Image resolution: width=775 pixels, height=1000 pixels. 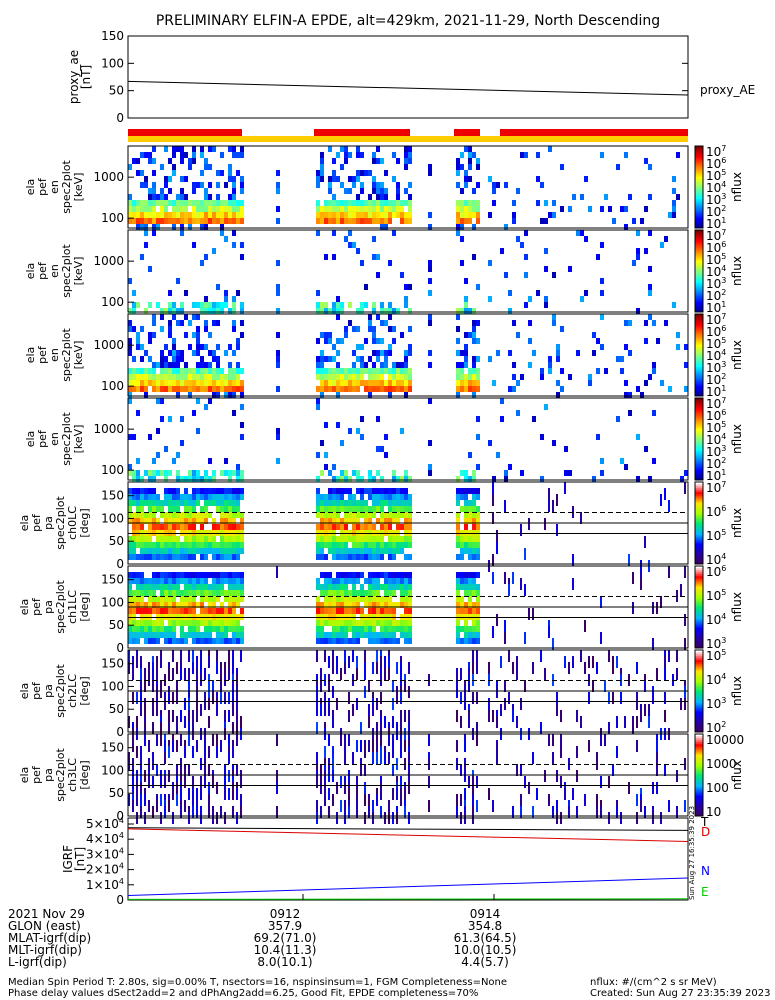 What do you see at coordinates (54, 607) in the screenshot?
I see `panel-ylabel: elapefpaspec2plotch1LC[deg]` at bounding box center [54, 607].